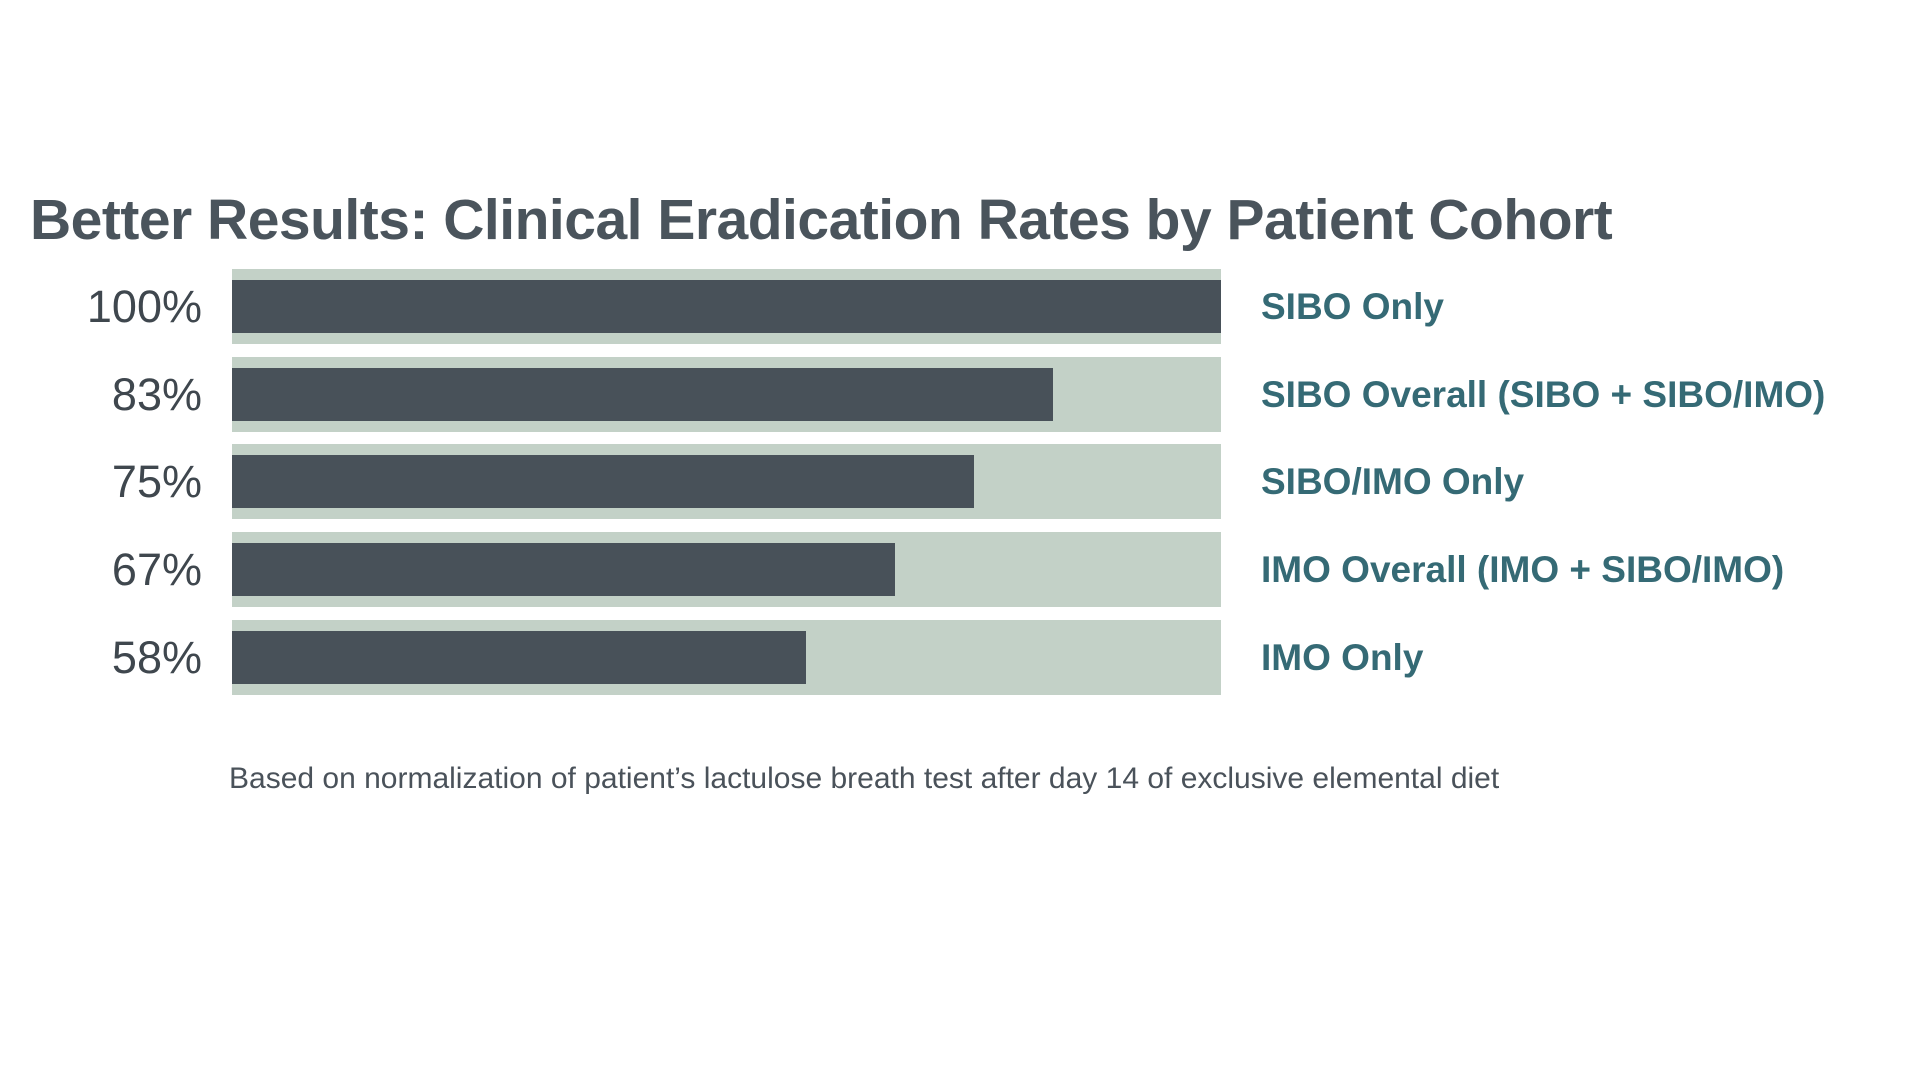  Describe the element at coordinates (156, 394) in the screenshot. I see `bar-value-label: 83%` at that location.